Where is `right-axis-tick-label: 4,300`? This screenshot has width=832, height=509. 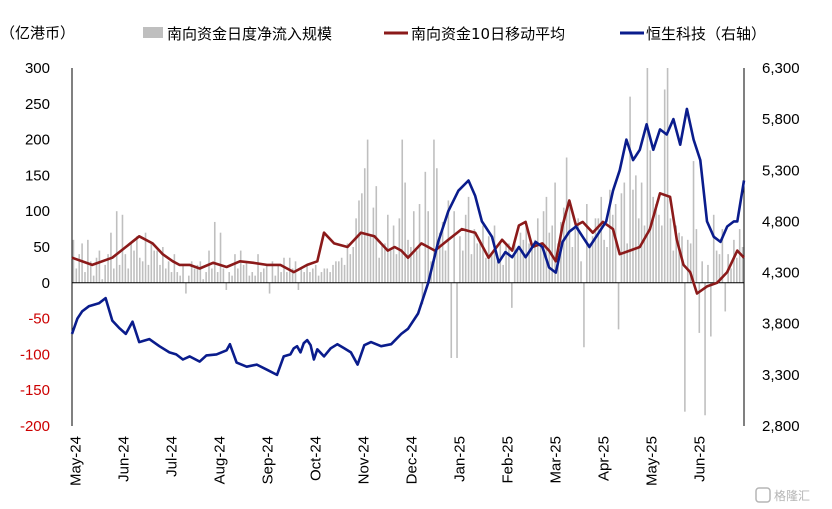
right-axis-tick-label: 4,300 is located at coordinates (781, 273).